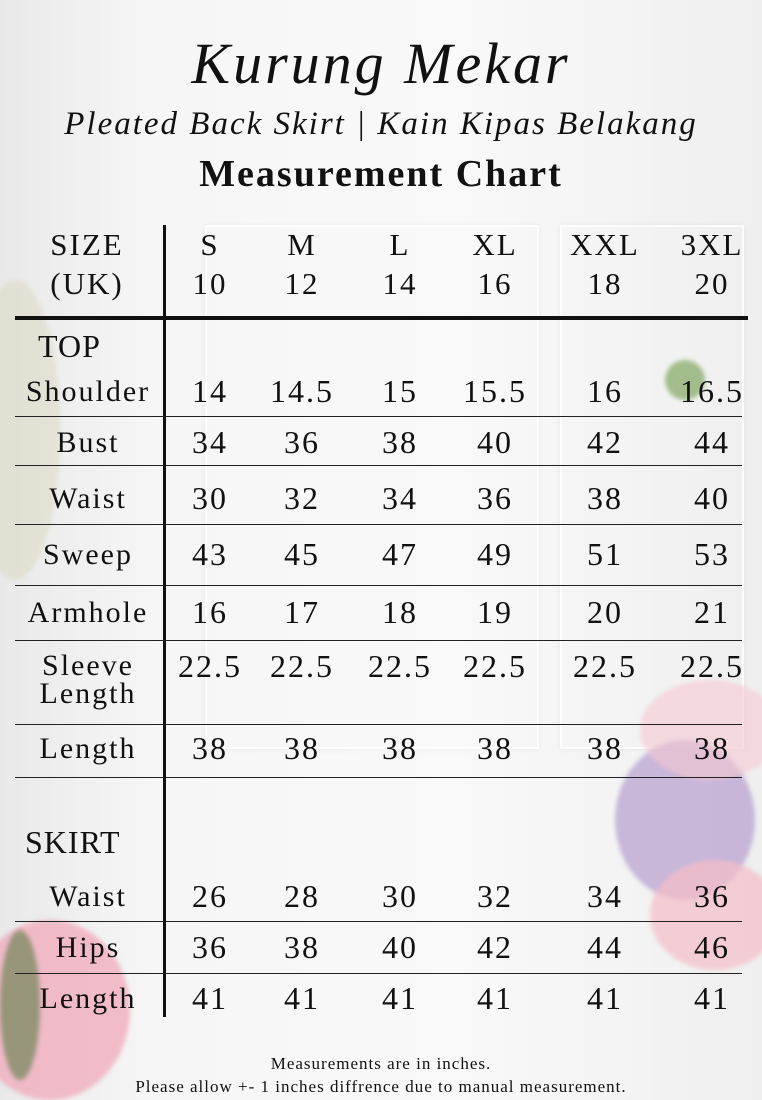  Describe the element at coordinates (495, 554) in the screenshot. I see `measurement-cell: 49` at that location.